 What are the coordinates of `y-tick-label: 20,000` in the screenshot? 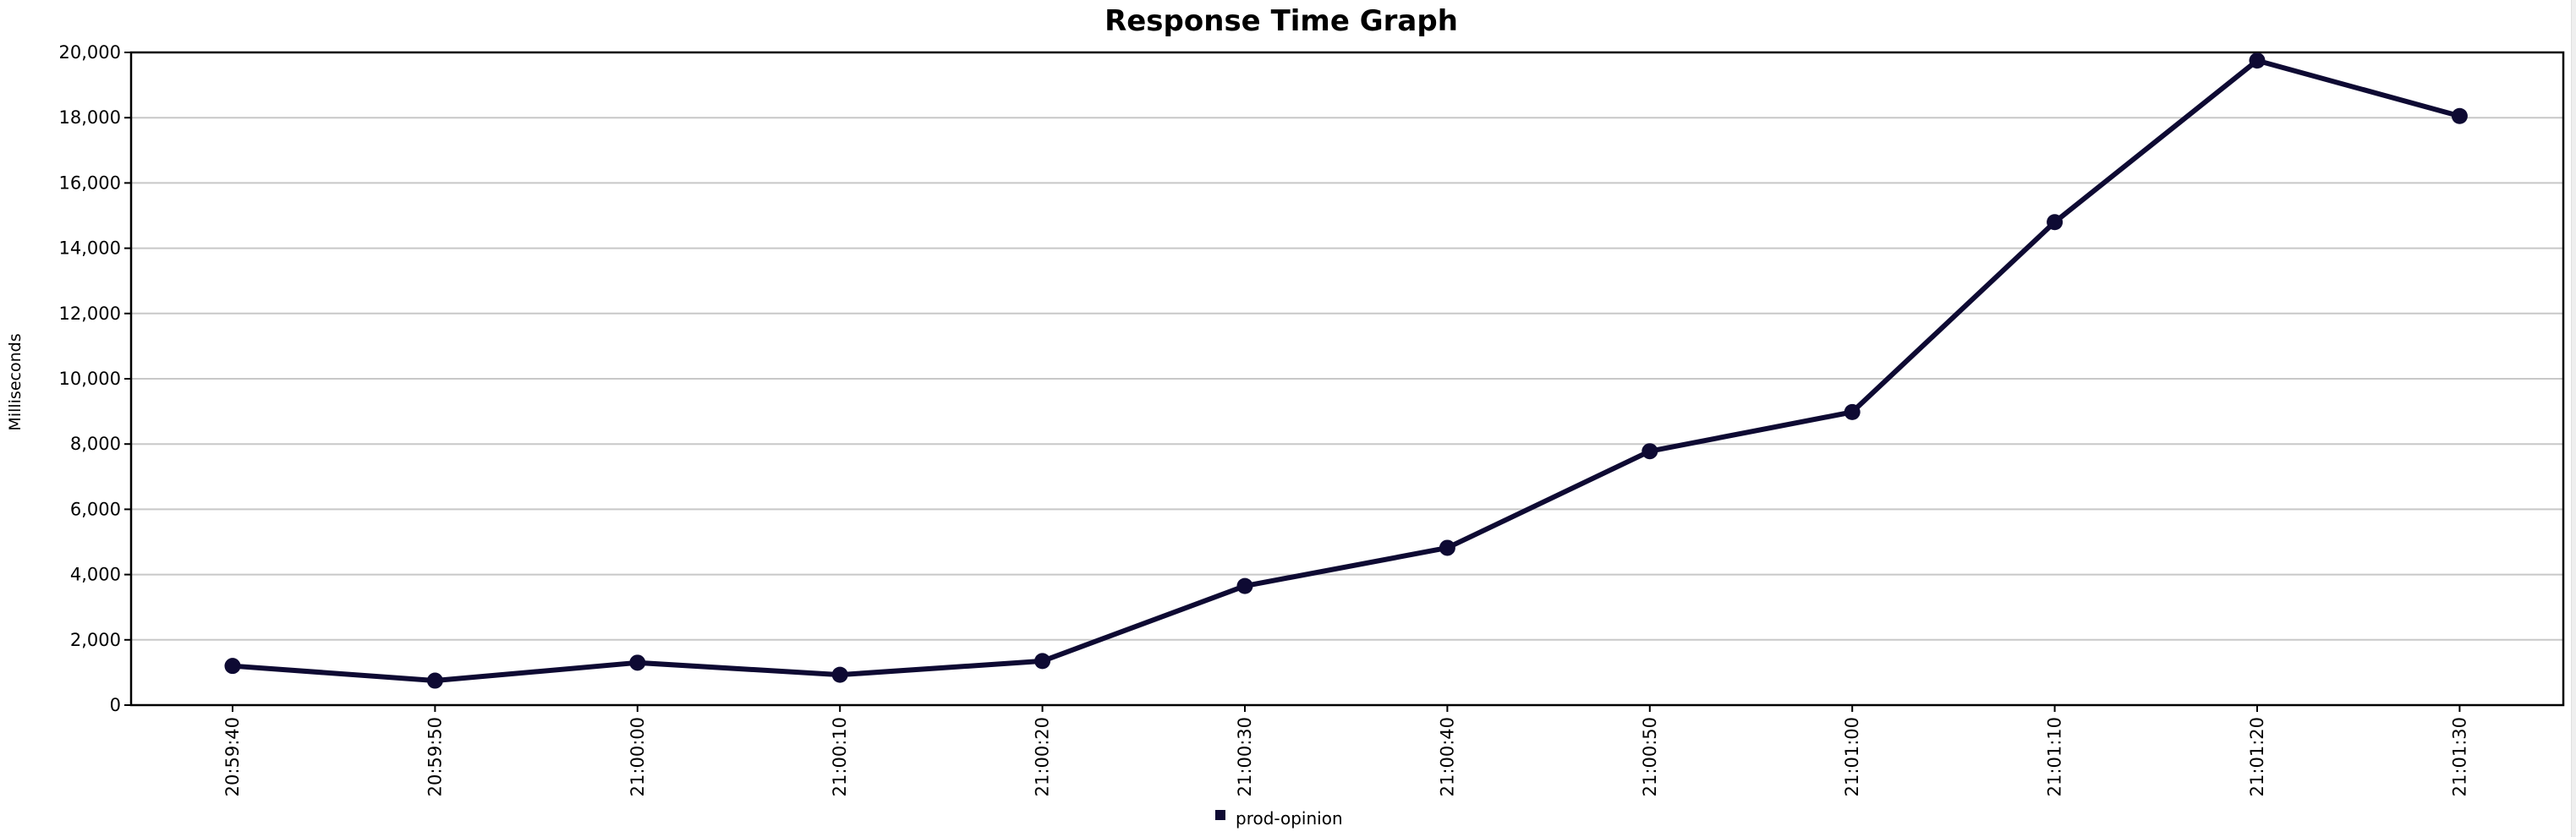 It's located at (90, 53).